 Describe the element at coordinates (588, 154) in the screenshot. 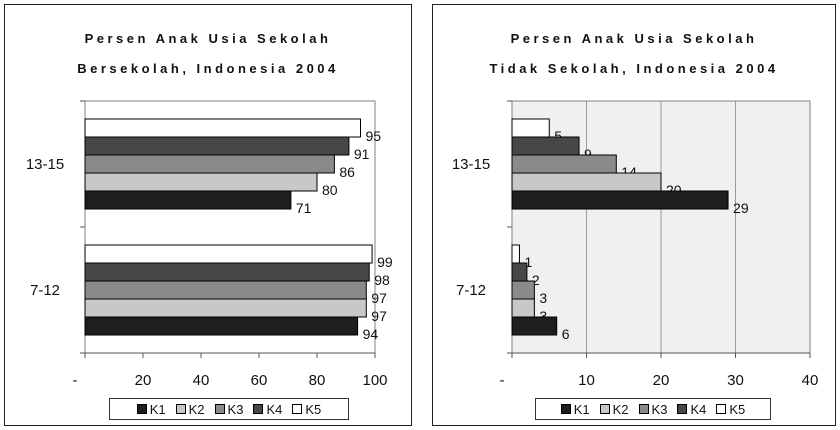

I see `data-label: 9` at that location.